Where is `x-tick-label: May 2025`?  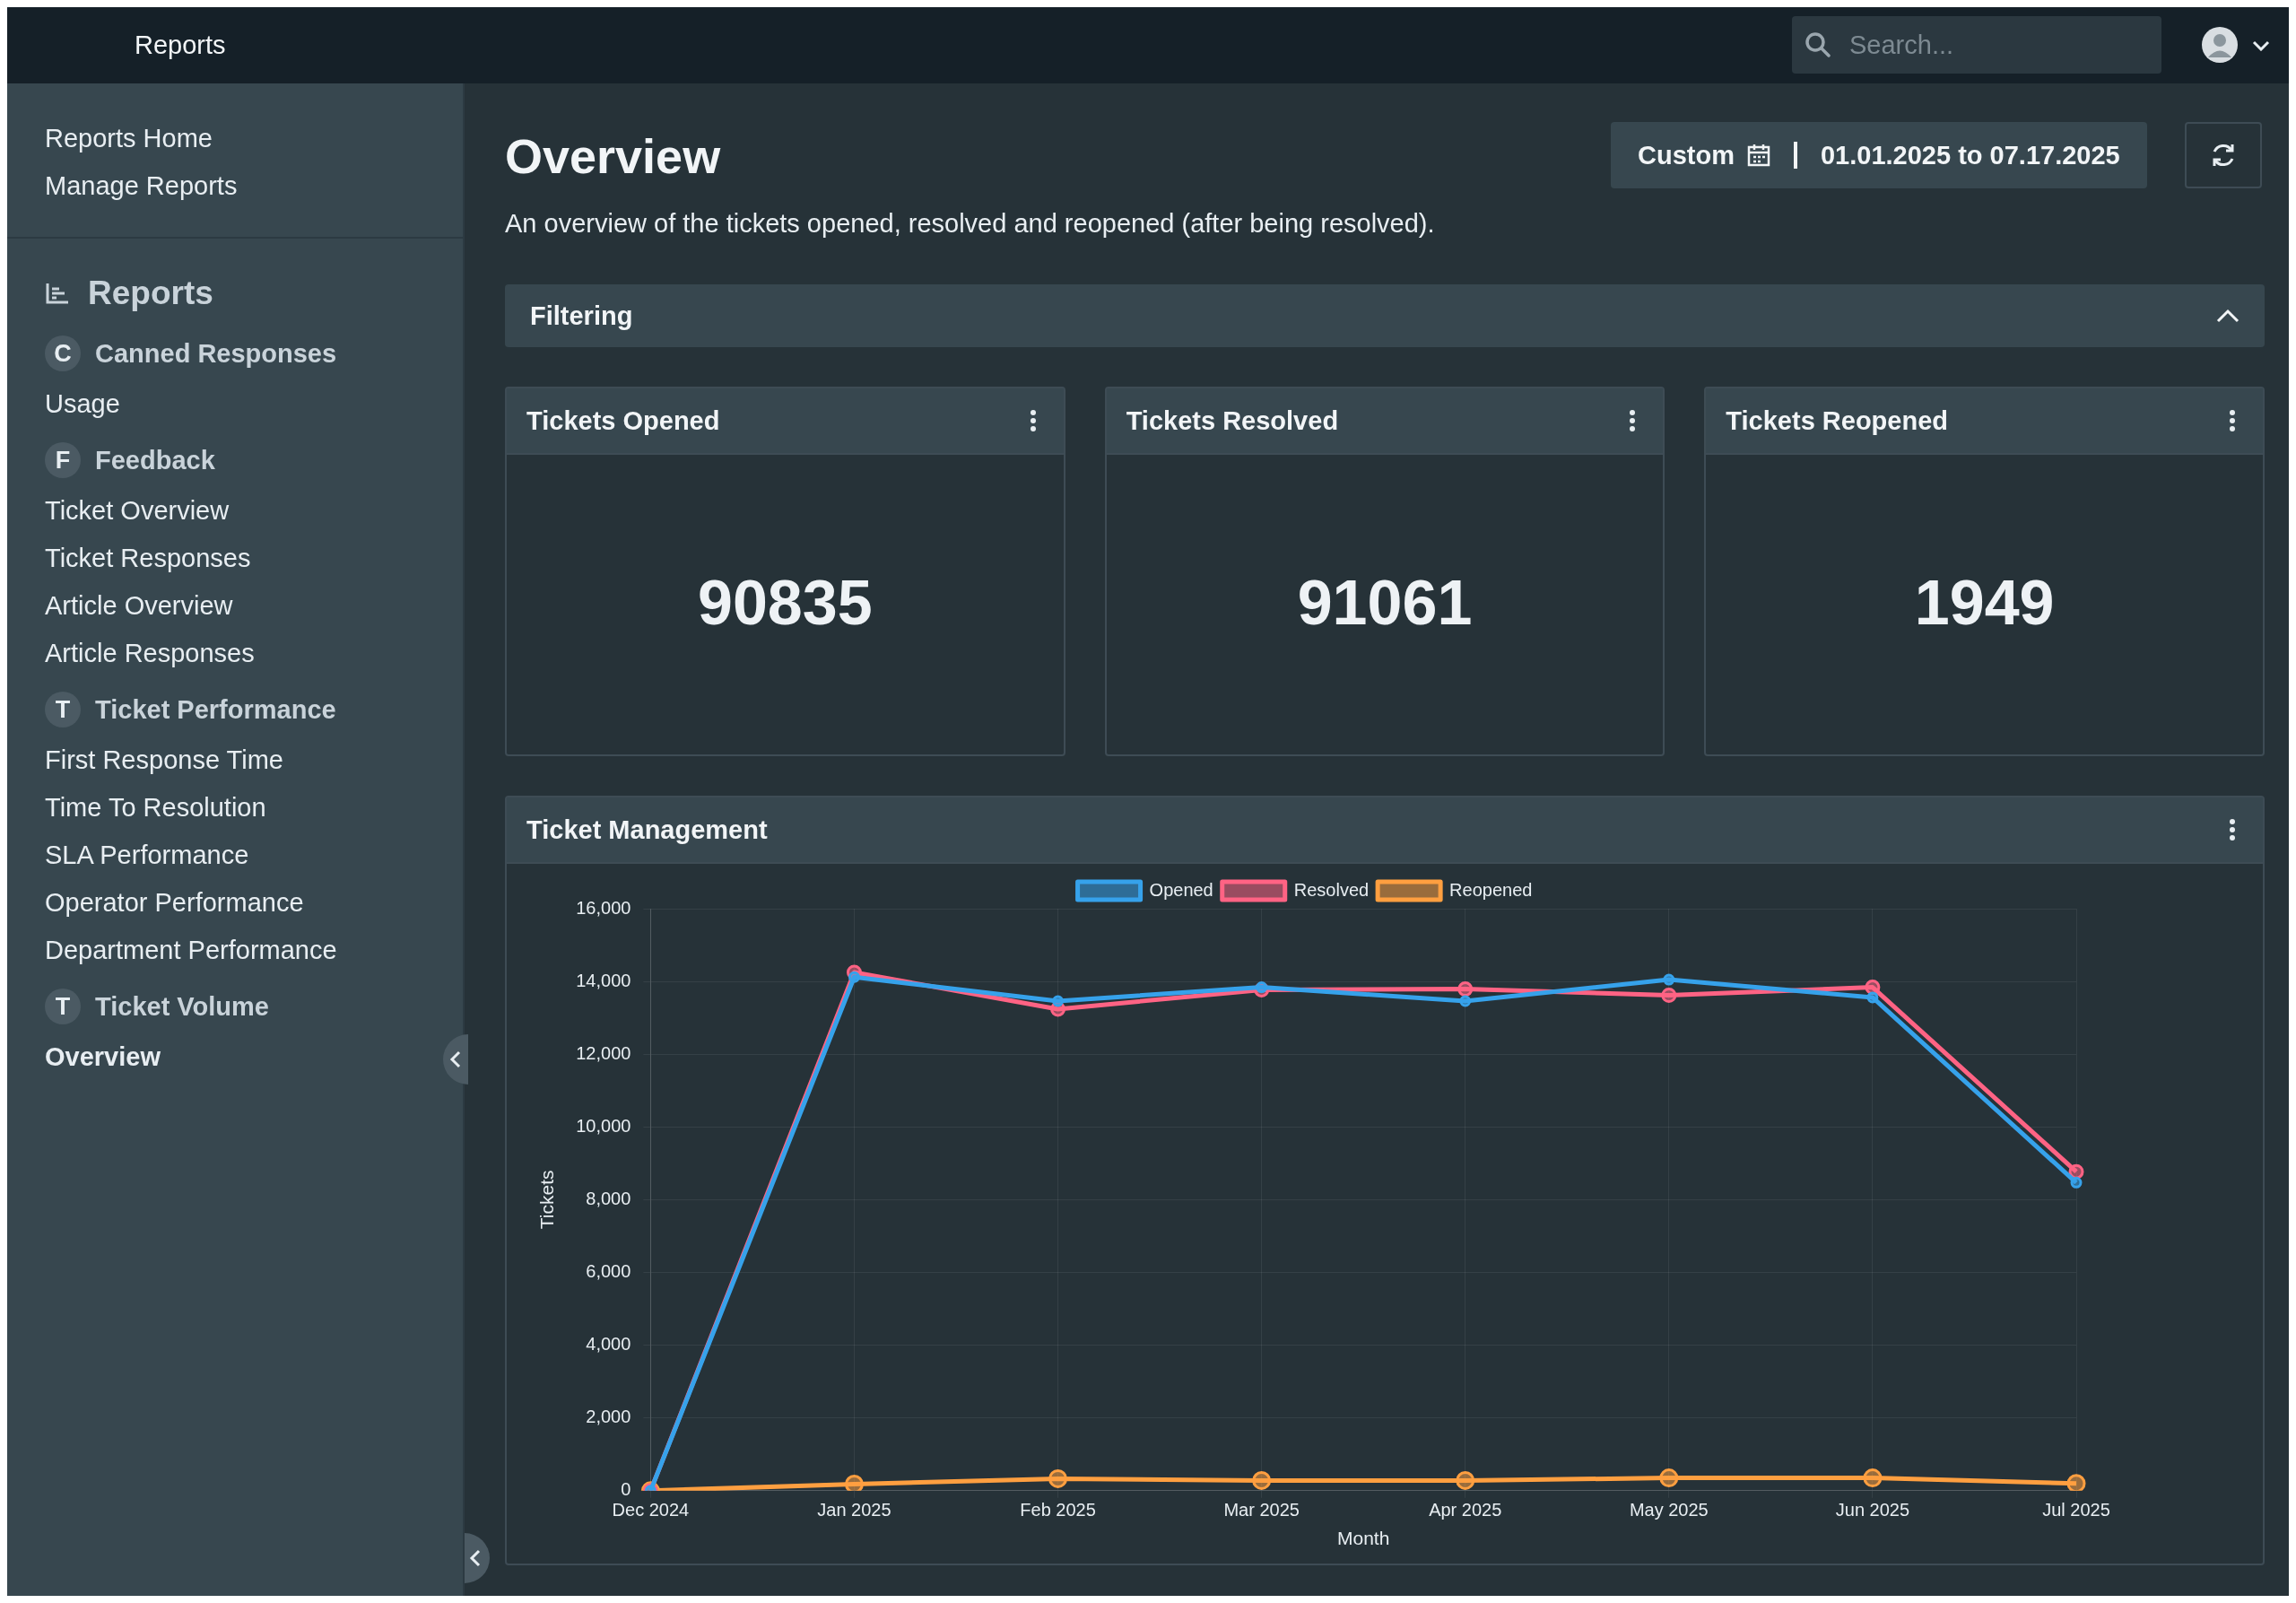
x-tick-label: May 2025 is located at coordinates (1669, 1510).